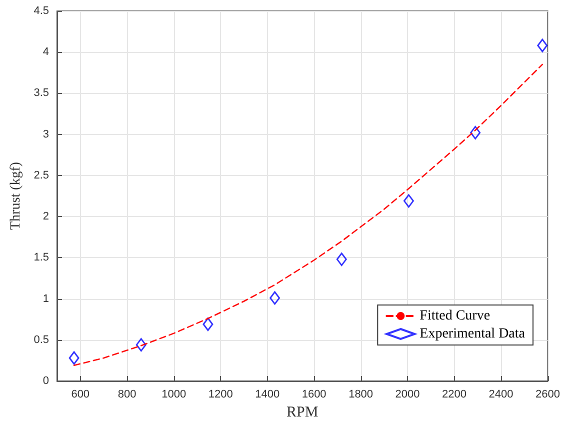 This screenshot has width=563, height=425. I want to click on x-tick-label: 1600, so click(314, 394).